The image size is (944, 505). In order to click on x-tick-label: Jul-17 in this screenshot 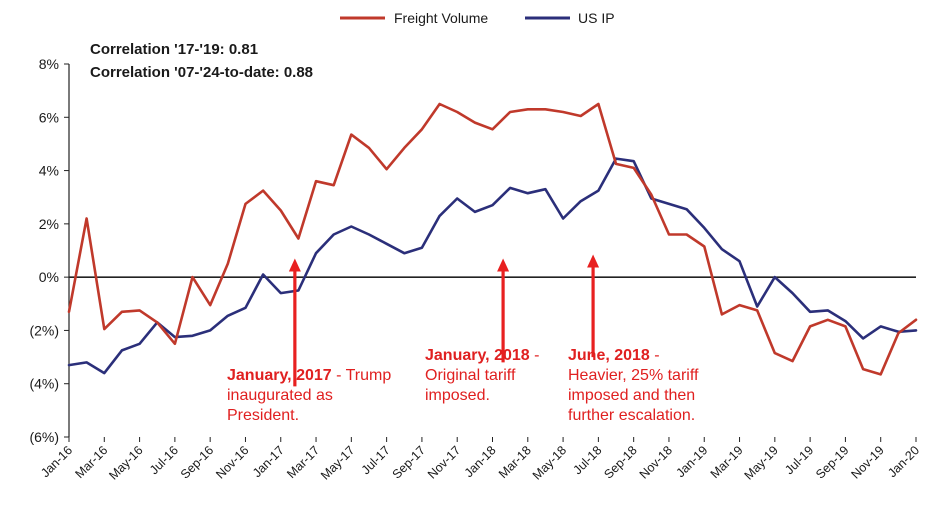, I will do `click(376, 460)`.